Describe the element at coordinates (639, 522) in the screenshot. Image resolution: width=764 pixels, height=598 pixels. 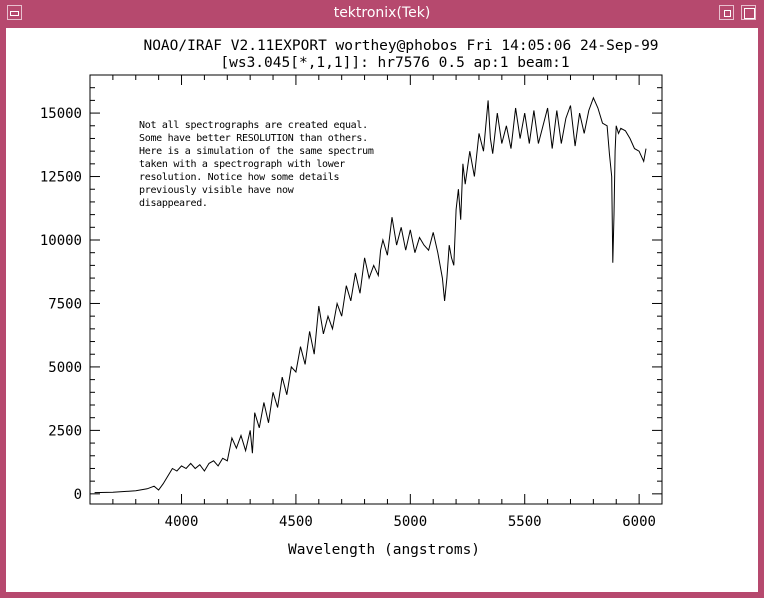
I see `x-tick-label: 6000` at that location.